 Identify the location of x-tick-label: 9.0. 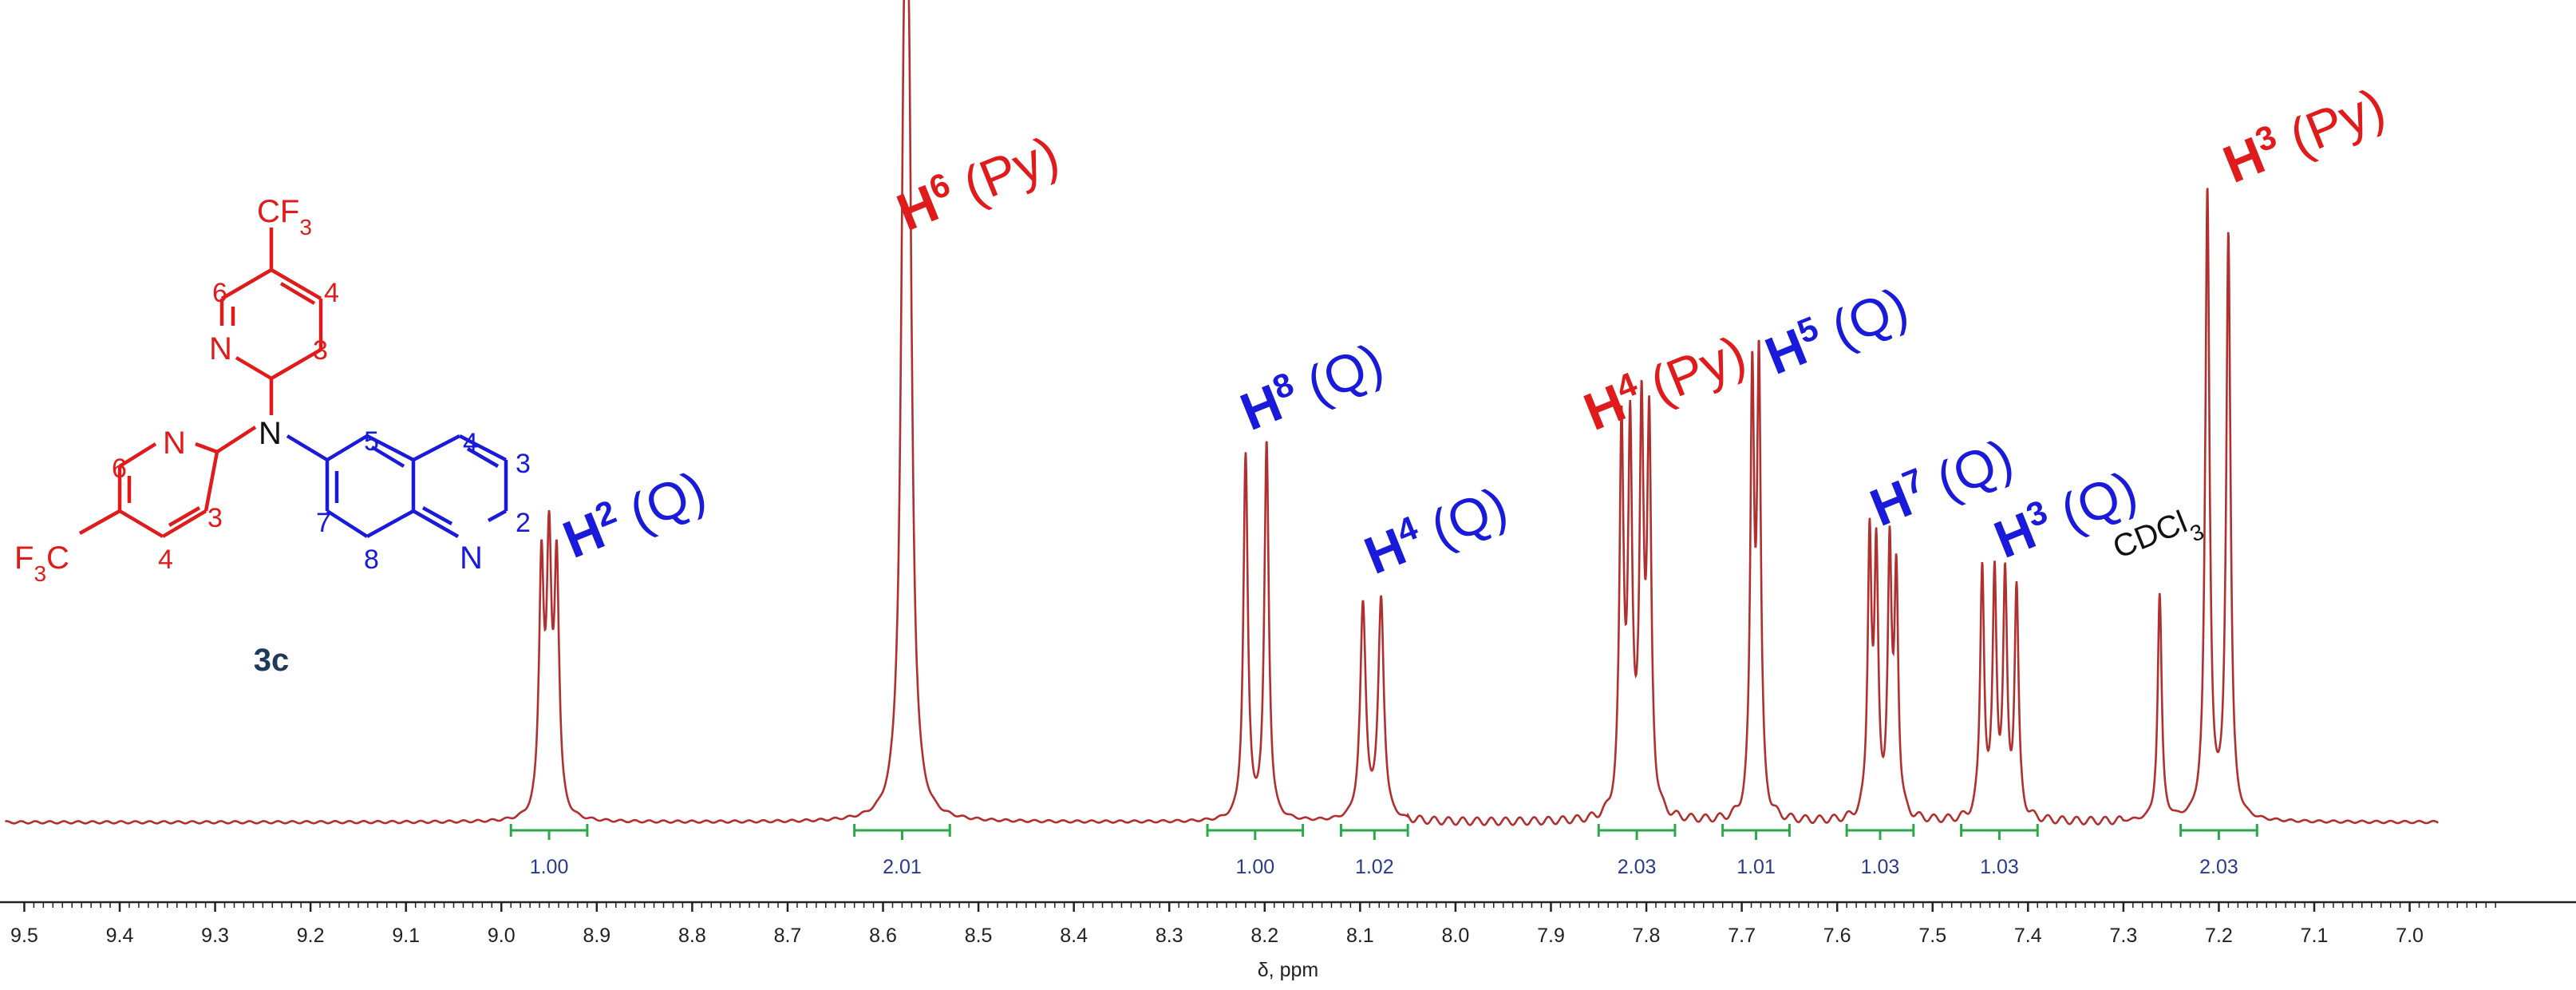
(502, 936).